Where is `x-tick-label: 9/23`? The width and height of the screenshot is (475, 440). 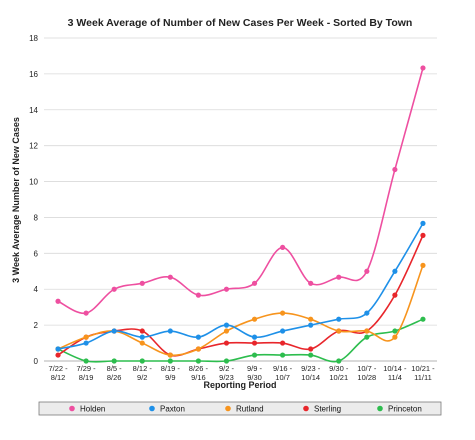
x-tick-label: 9/23 is located at coordinates (226, 377).